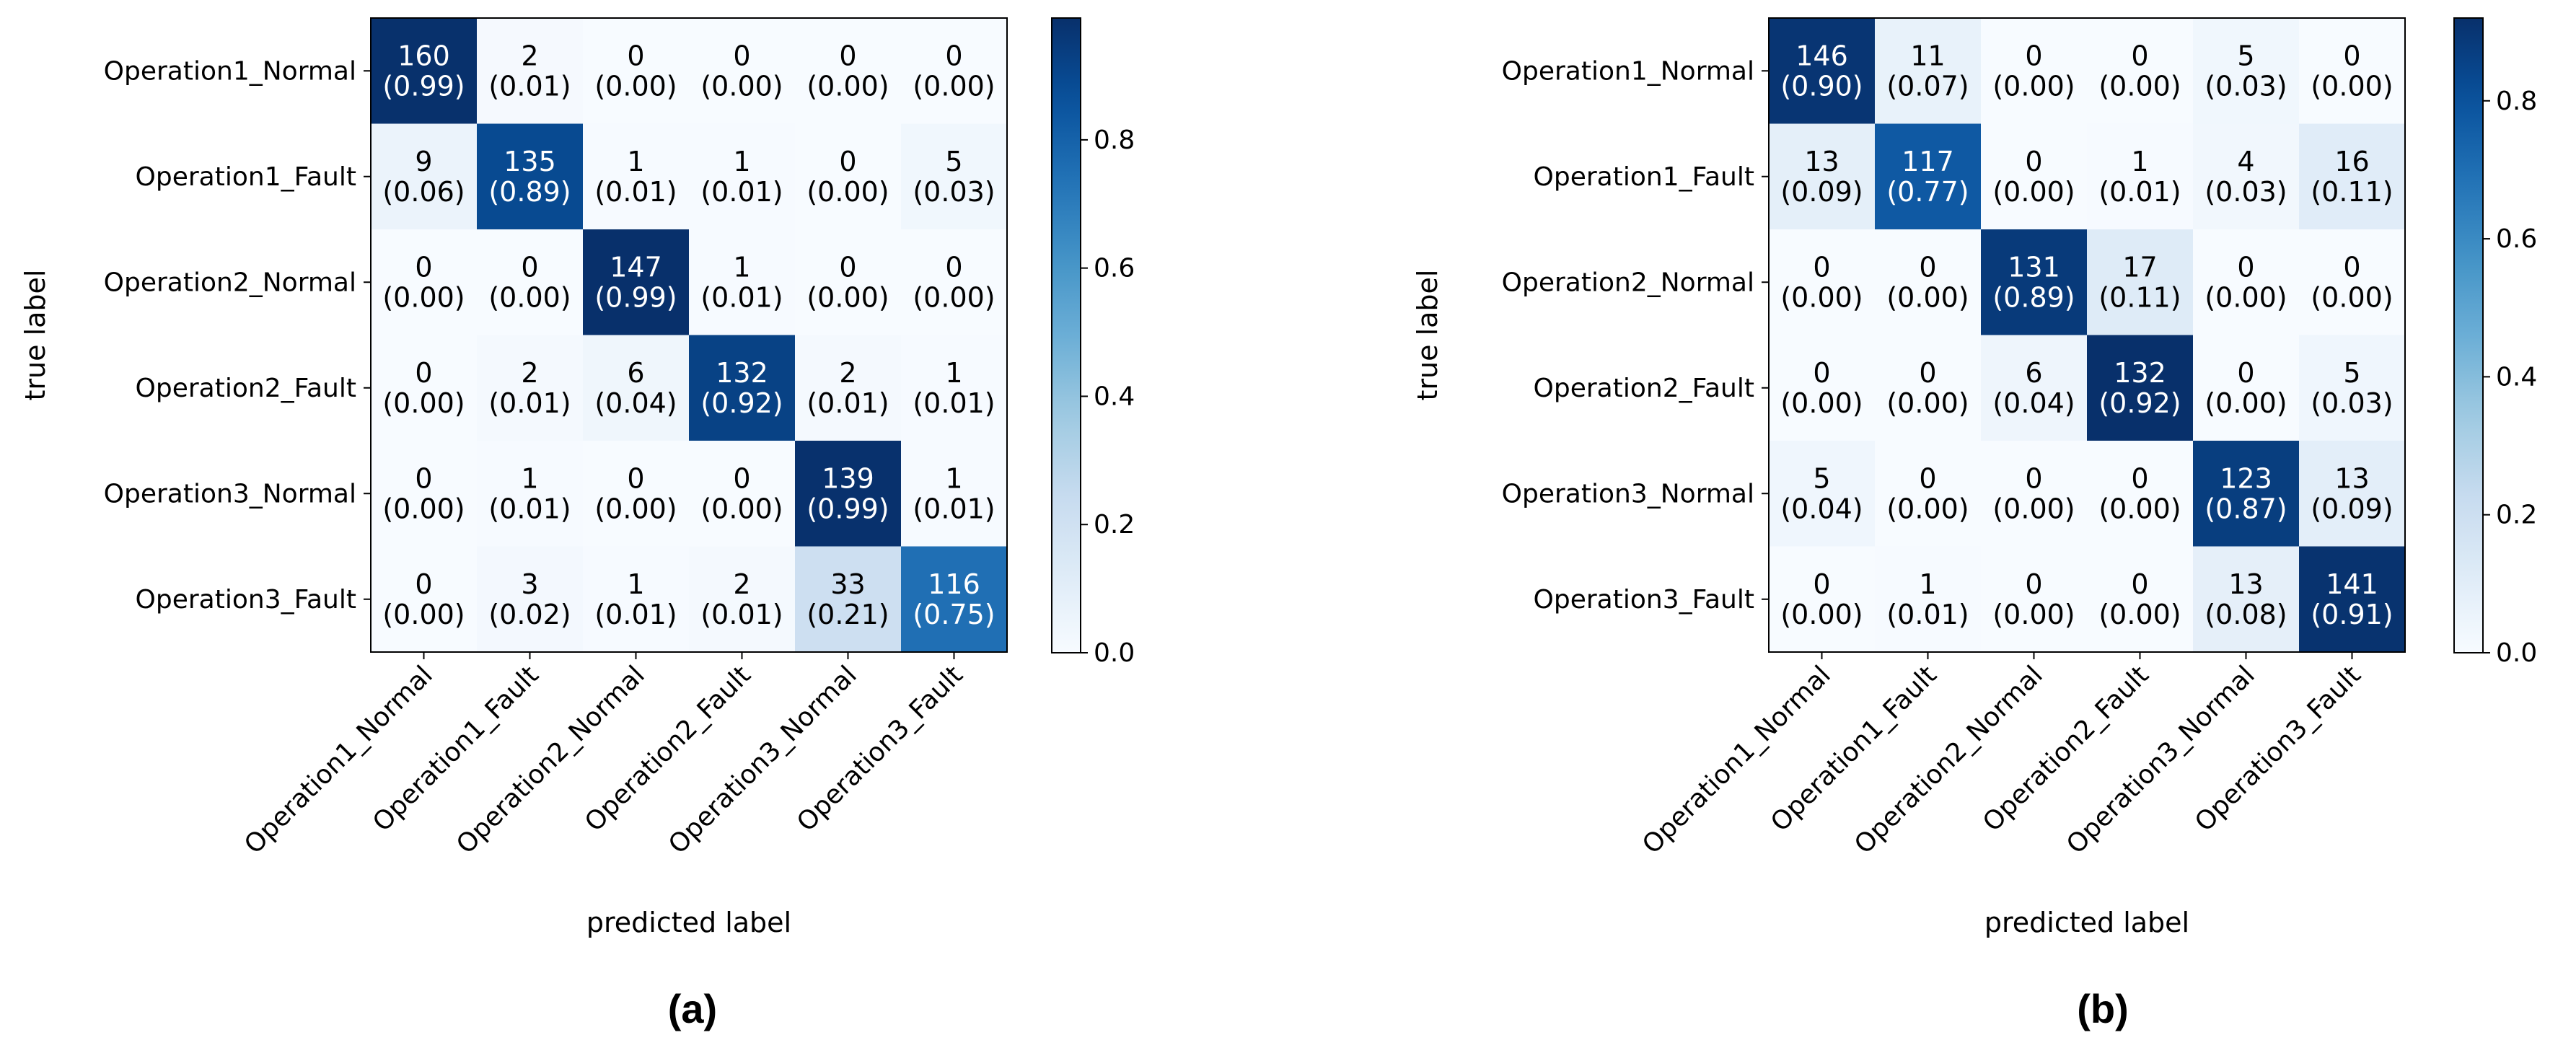  Describe the element at coordinates (230, 71) in the screenshot. I see `y-tick-label: Operation1_Normal` at that location.